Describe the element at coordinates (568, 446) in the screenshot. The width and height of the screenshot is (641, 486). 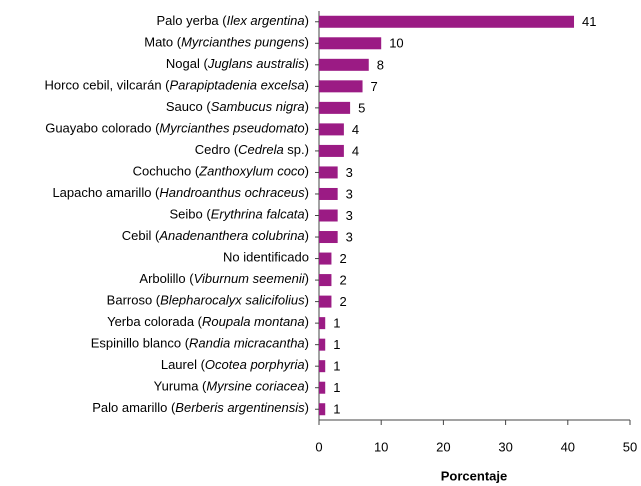
I see `x-tick-label: 40` at that location.